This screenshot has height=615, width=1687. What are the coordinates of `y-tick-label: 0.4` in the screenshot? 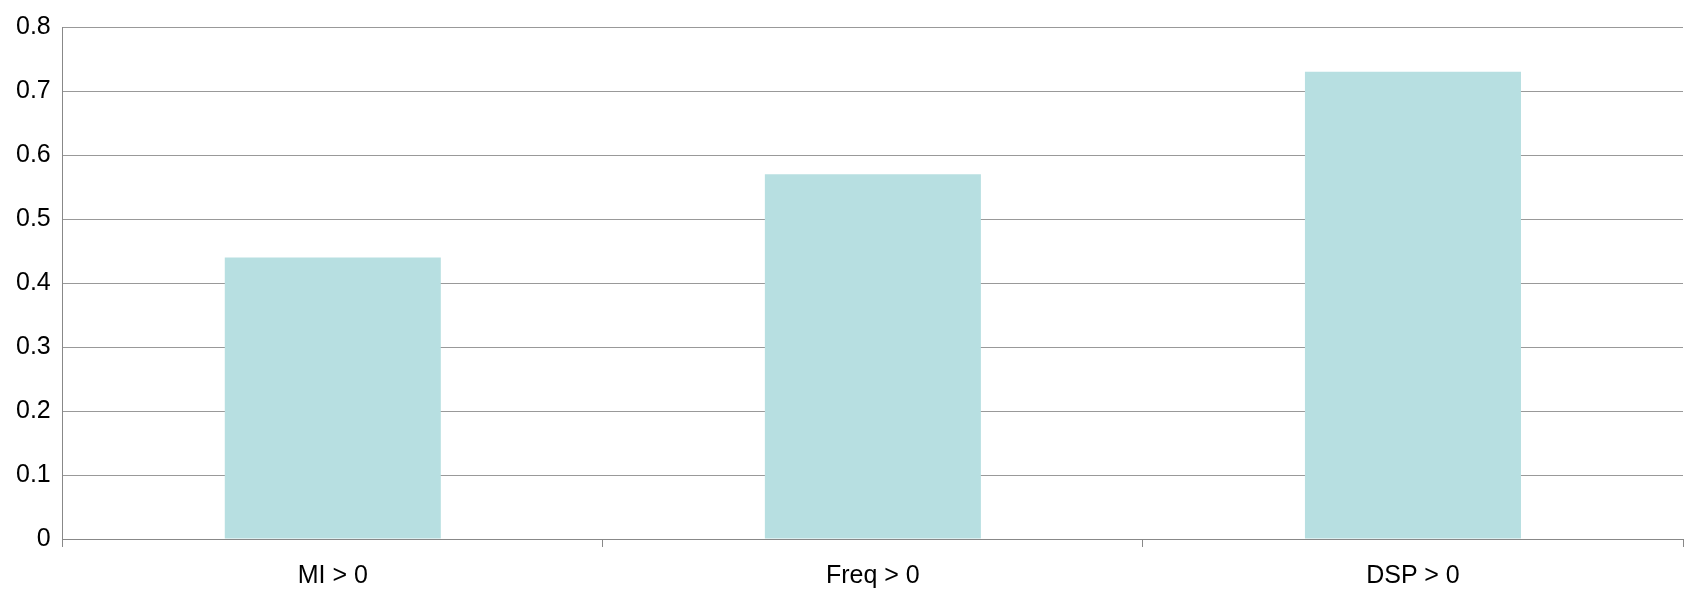 It's located at (33, 280).